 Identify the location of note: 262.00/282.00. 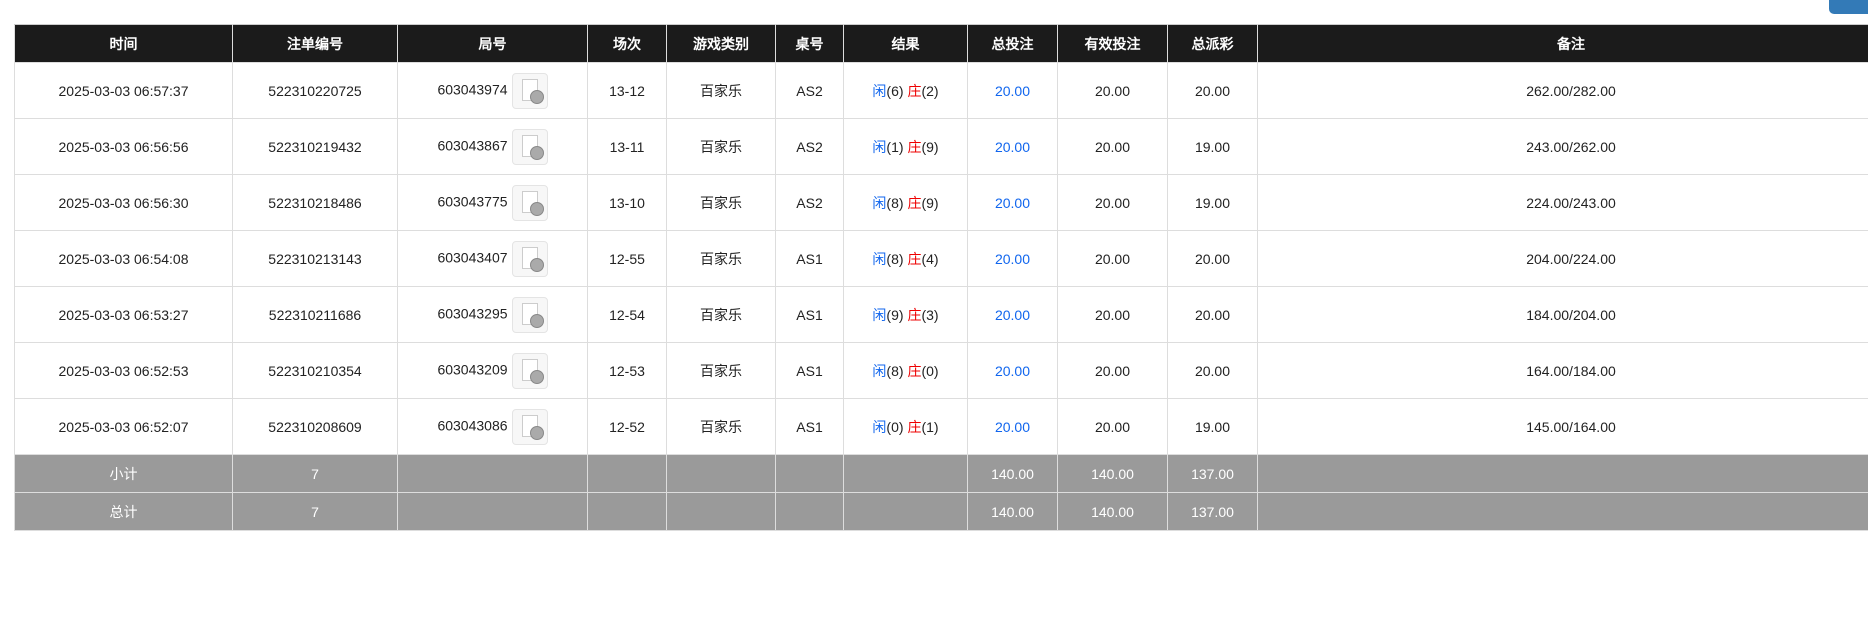
(1562, 90).